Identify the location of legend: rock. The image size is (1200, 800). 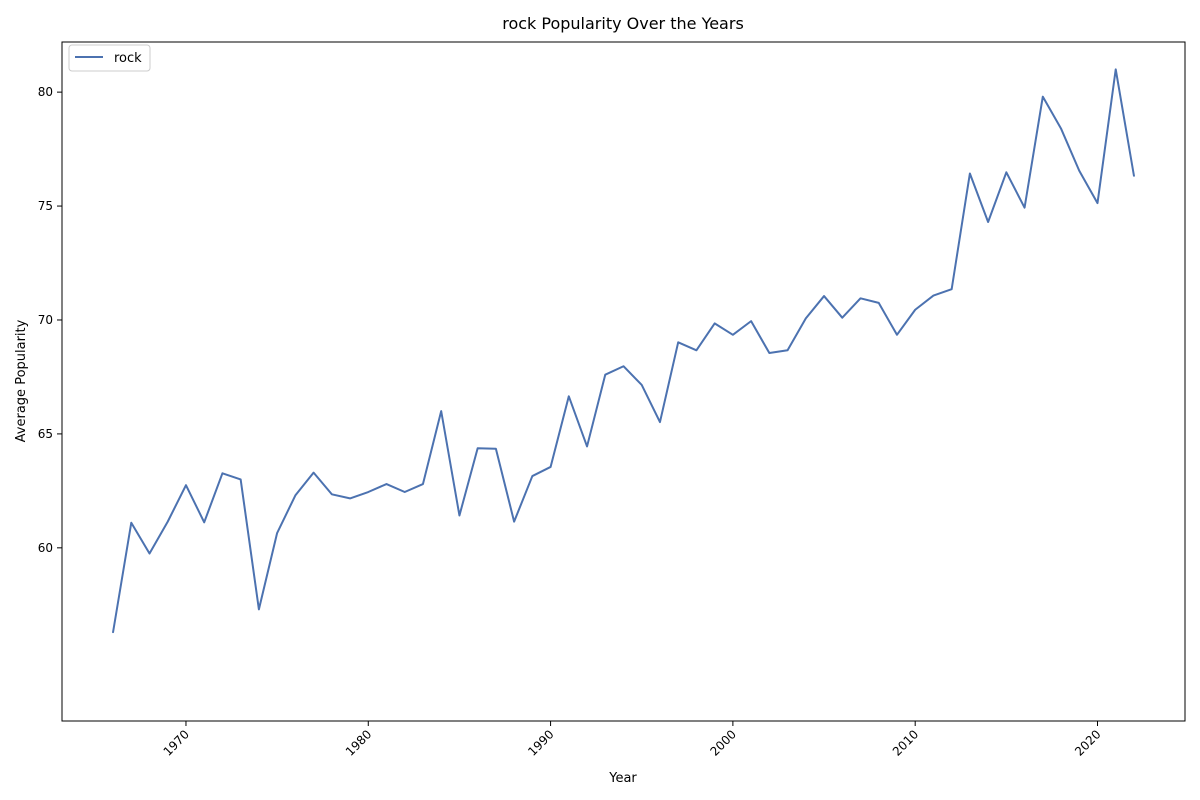
(109, 58).